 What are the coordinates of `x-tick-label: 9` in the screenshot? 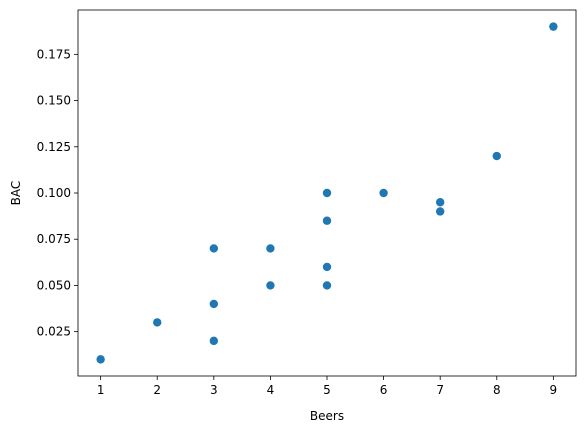 It's located at (554, 390).